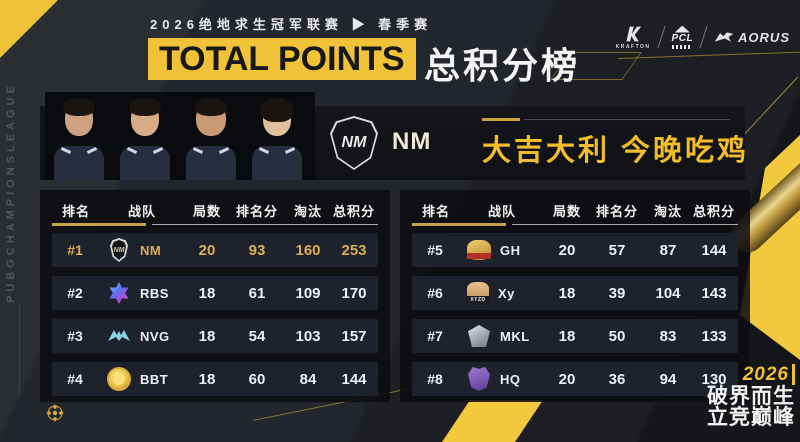 The image size is (800, 442). Describe the element at coordinates (308, 379) in the screenshot. I see `elims-cell: 84` at that location.